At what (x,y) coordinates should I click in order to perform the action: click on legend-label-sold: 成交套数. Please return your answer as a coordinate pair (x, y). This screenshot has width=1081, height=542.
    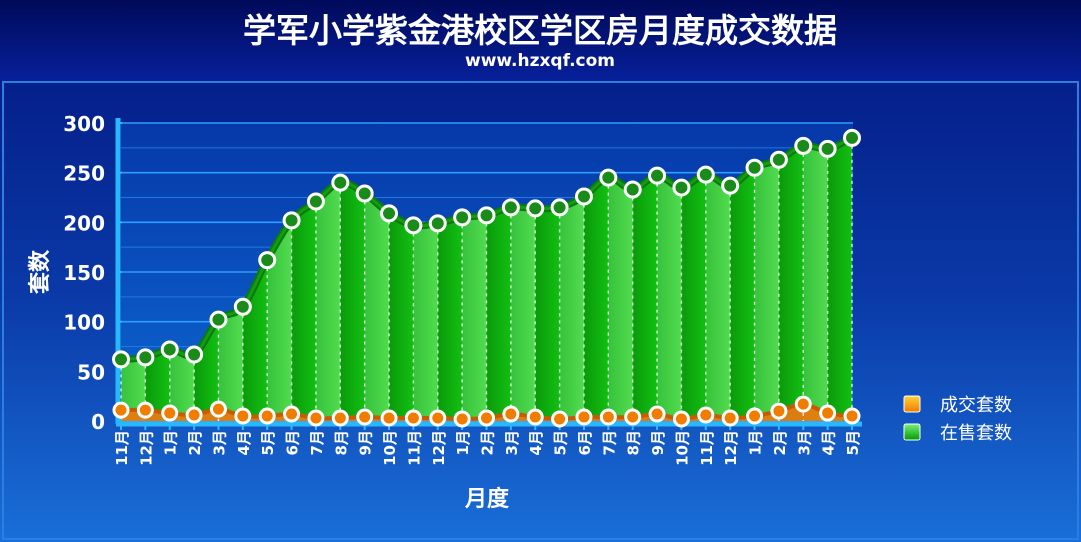
    Looking at the image, I should click on (976, 405).